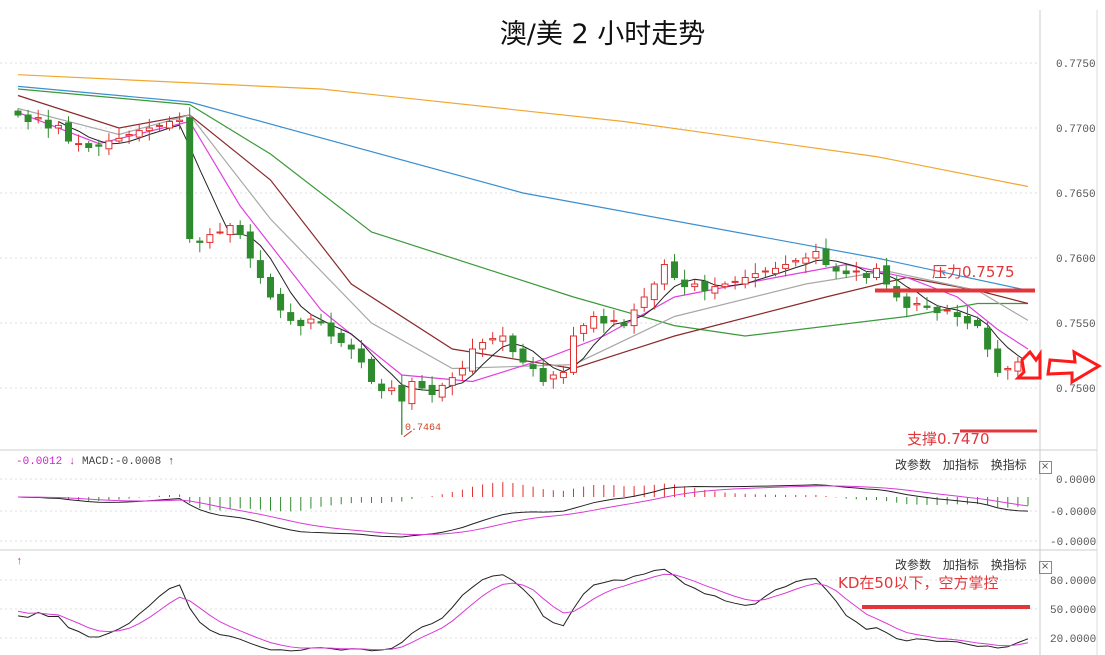  I want to click on price-tick-label: 0.7550, so click(1076, 325).